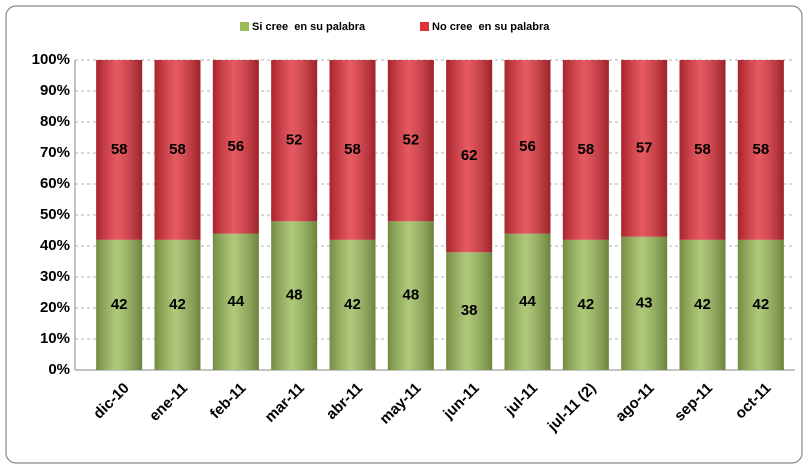 This screenshot has height=474, width=808. Describe the element at coordinates (59, 369) in the screenshot. I see `y-tick-label: 0%` at that location.